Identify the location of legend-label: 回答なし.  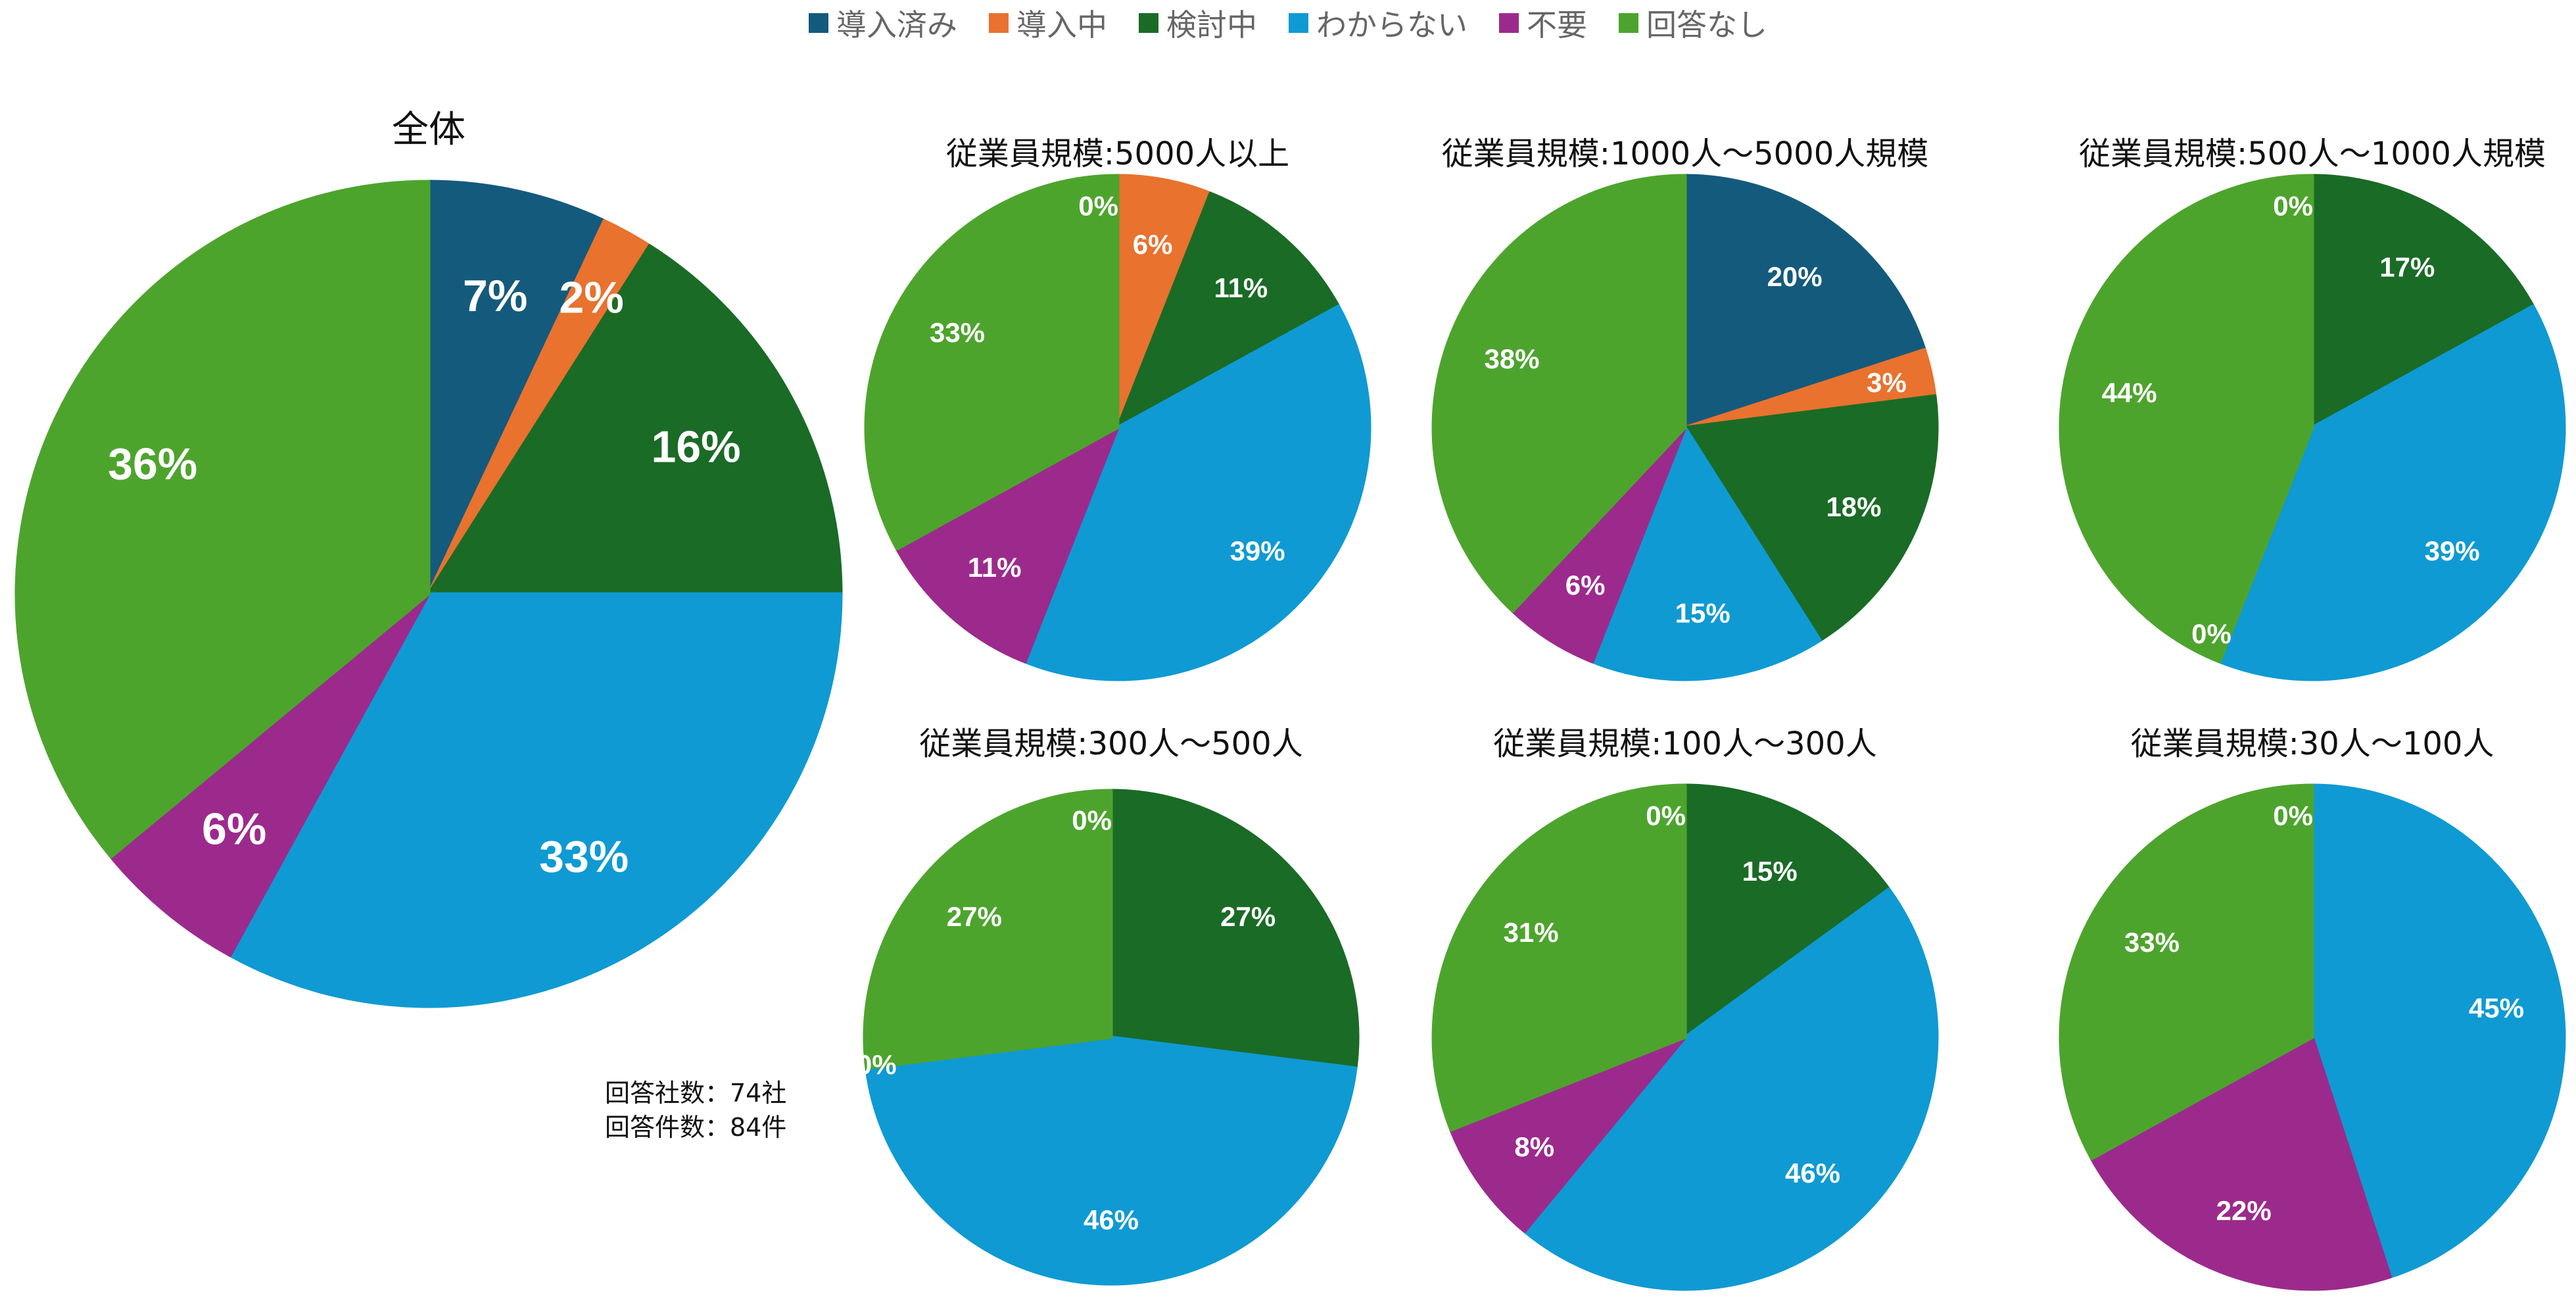
(1707, 25).